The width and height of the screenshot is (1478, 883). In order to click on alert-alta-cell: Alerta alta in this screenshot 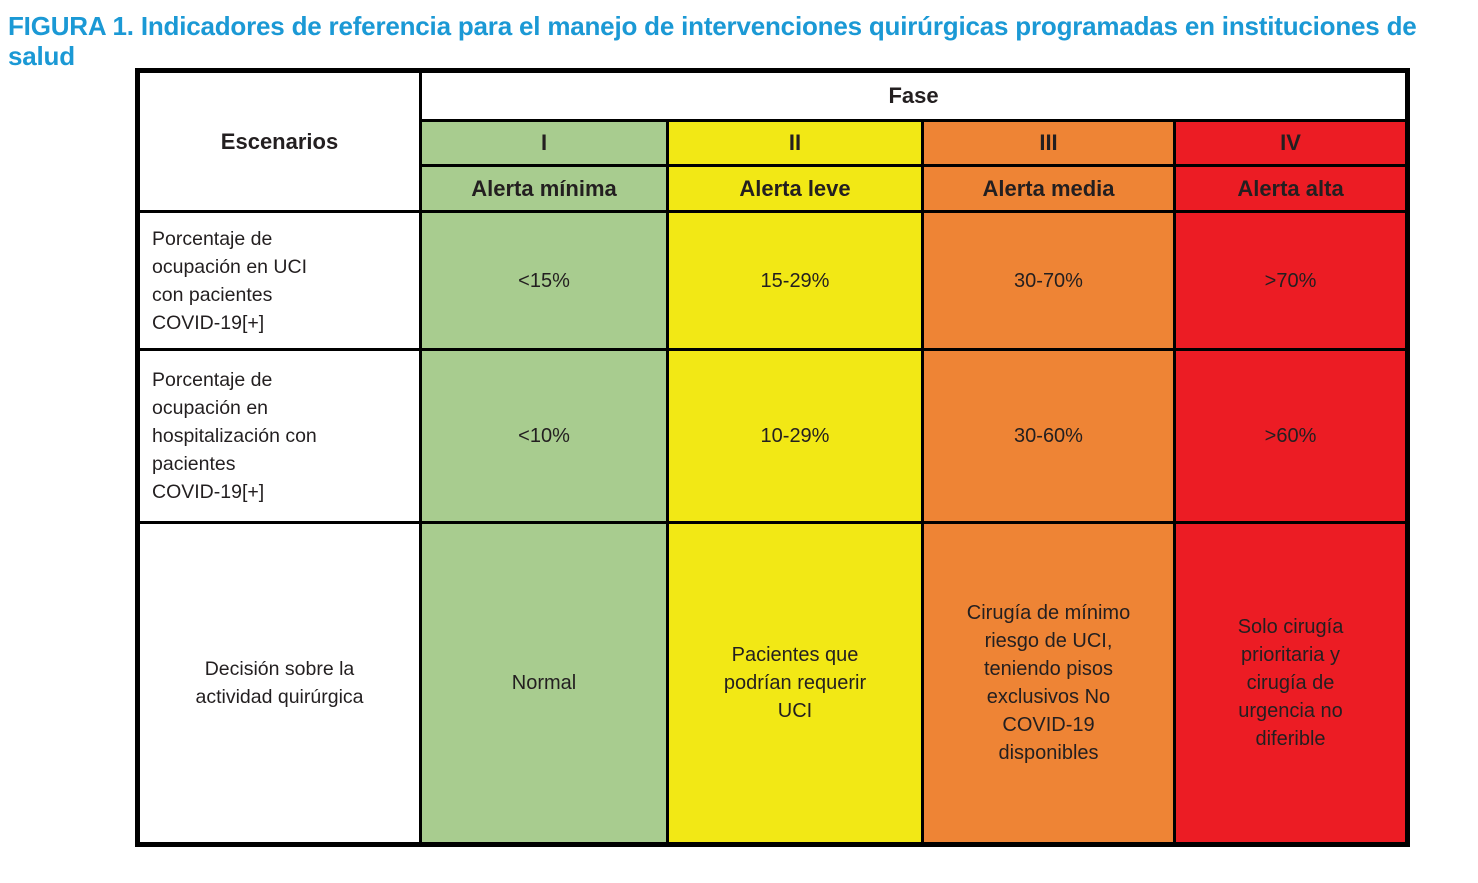, I will do `click(1291, 188)`.